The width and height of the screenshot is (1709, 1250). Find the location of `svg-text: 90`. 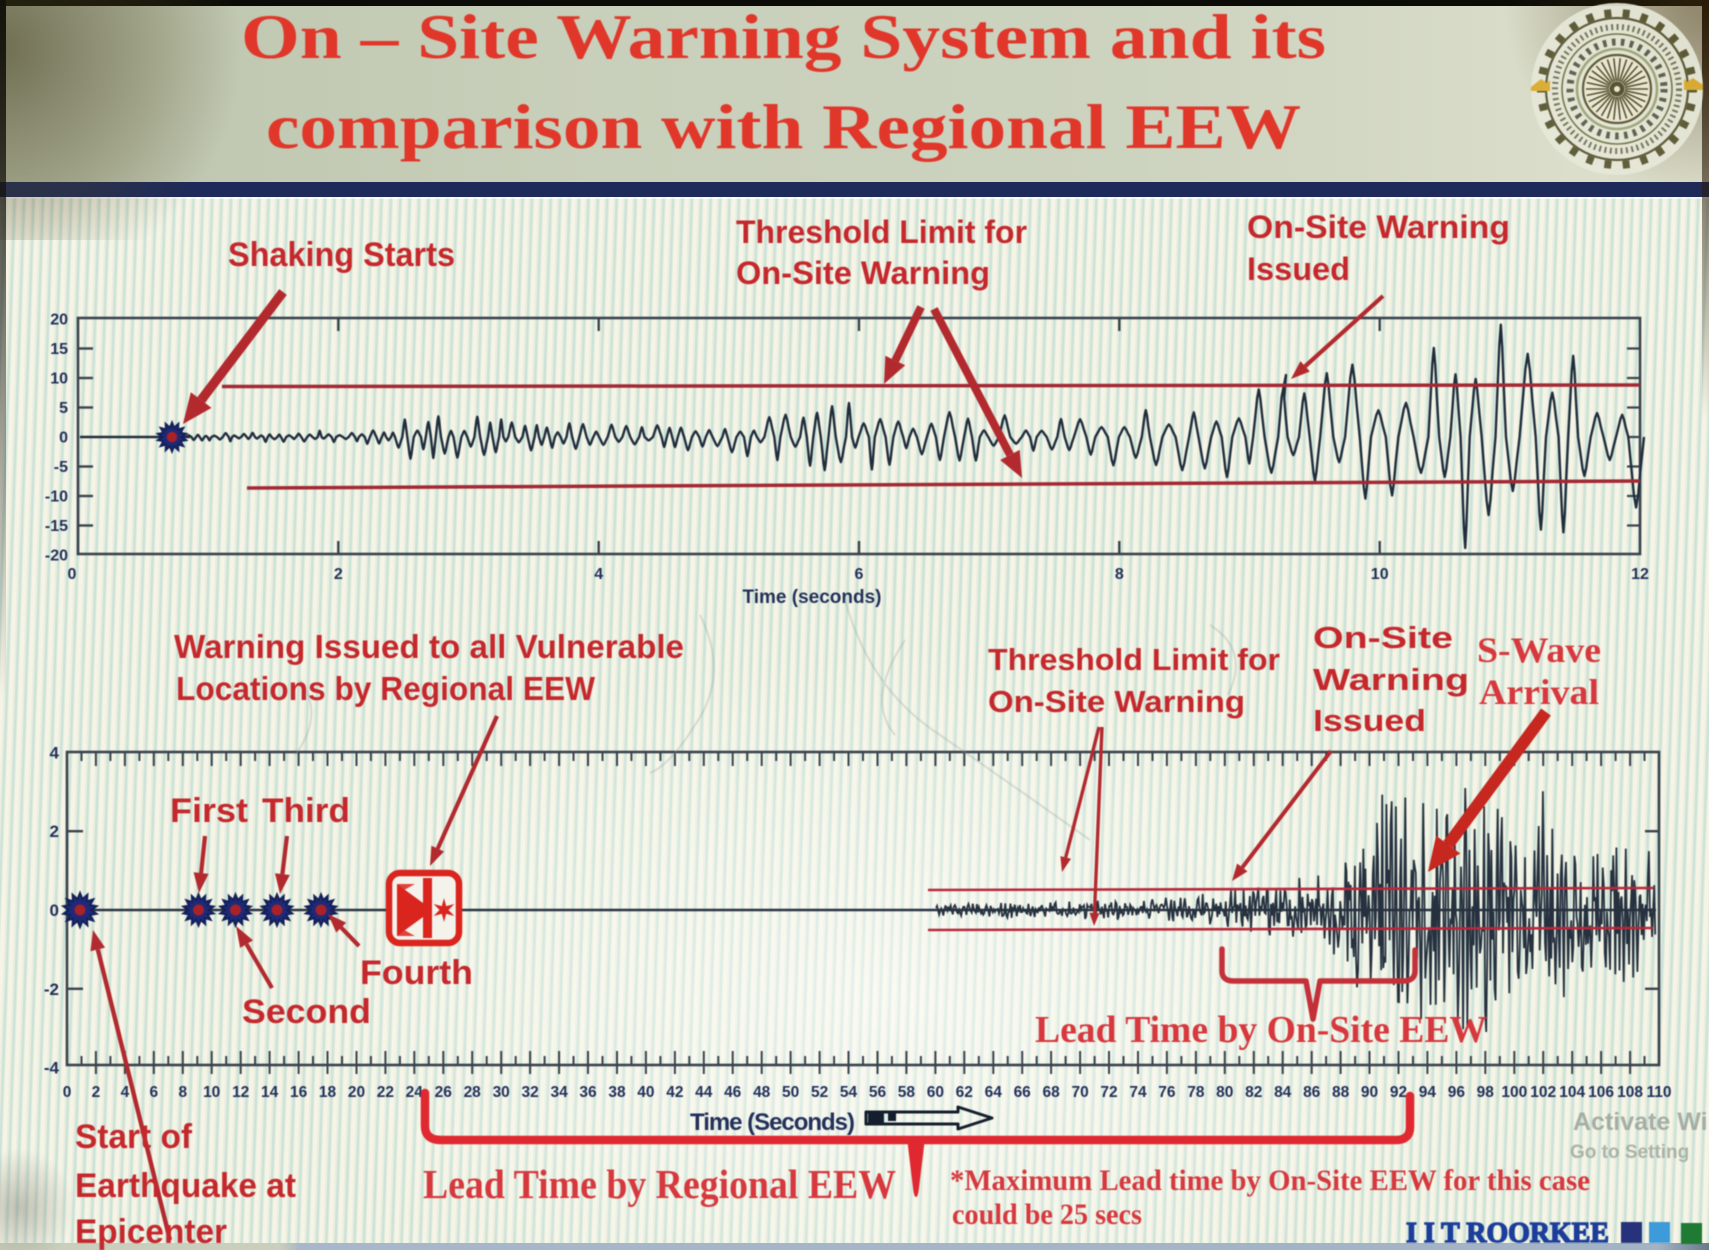

svg-text: 90 is located at coordinates (1369, 1092).